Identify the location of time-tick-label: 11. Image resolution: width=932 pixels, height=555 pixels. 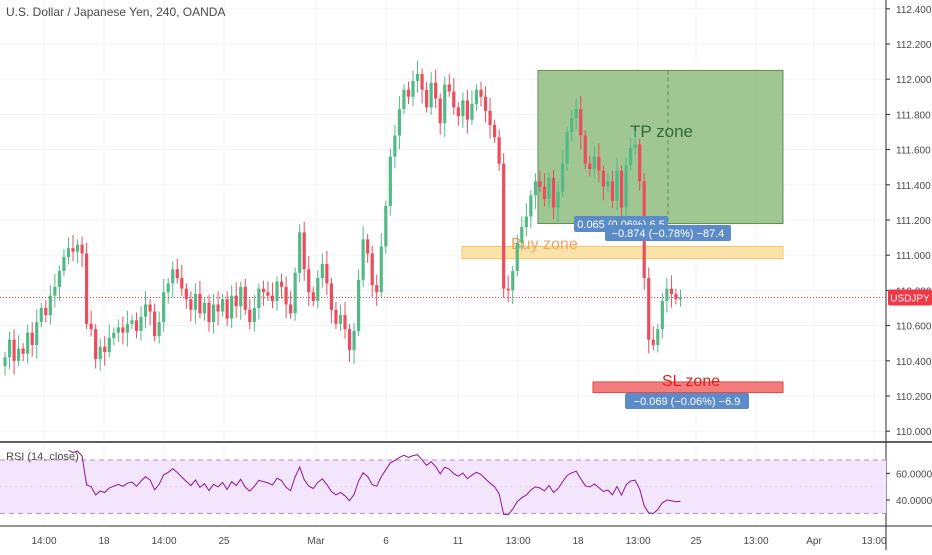
(458, 541).